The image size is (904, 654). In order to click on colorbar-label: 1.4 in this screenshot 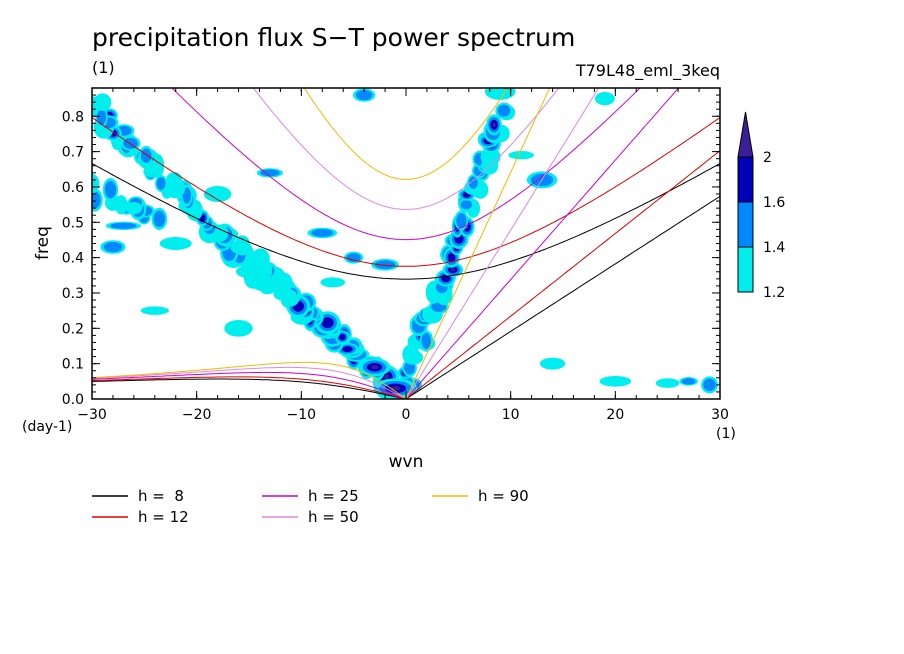, I will do `click(774, 248)`.